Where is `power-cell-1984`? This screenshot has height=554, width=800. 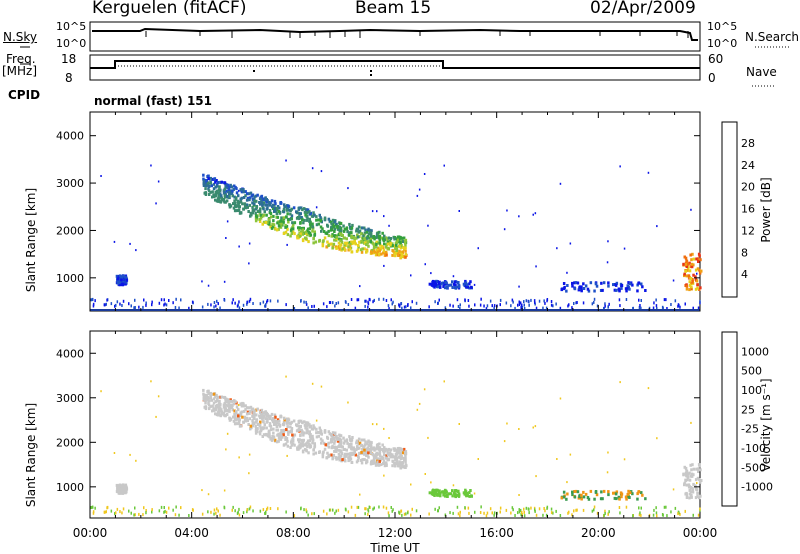 power-cell-1984 is located at coordinates (632, 285).